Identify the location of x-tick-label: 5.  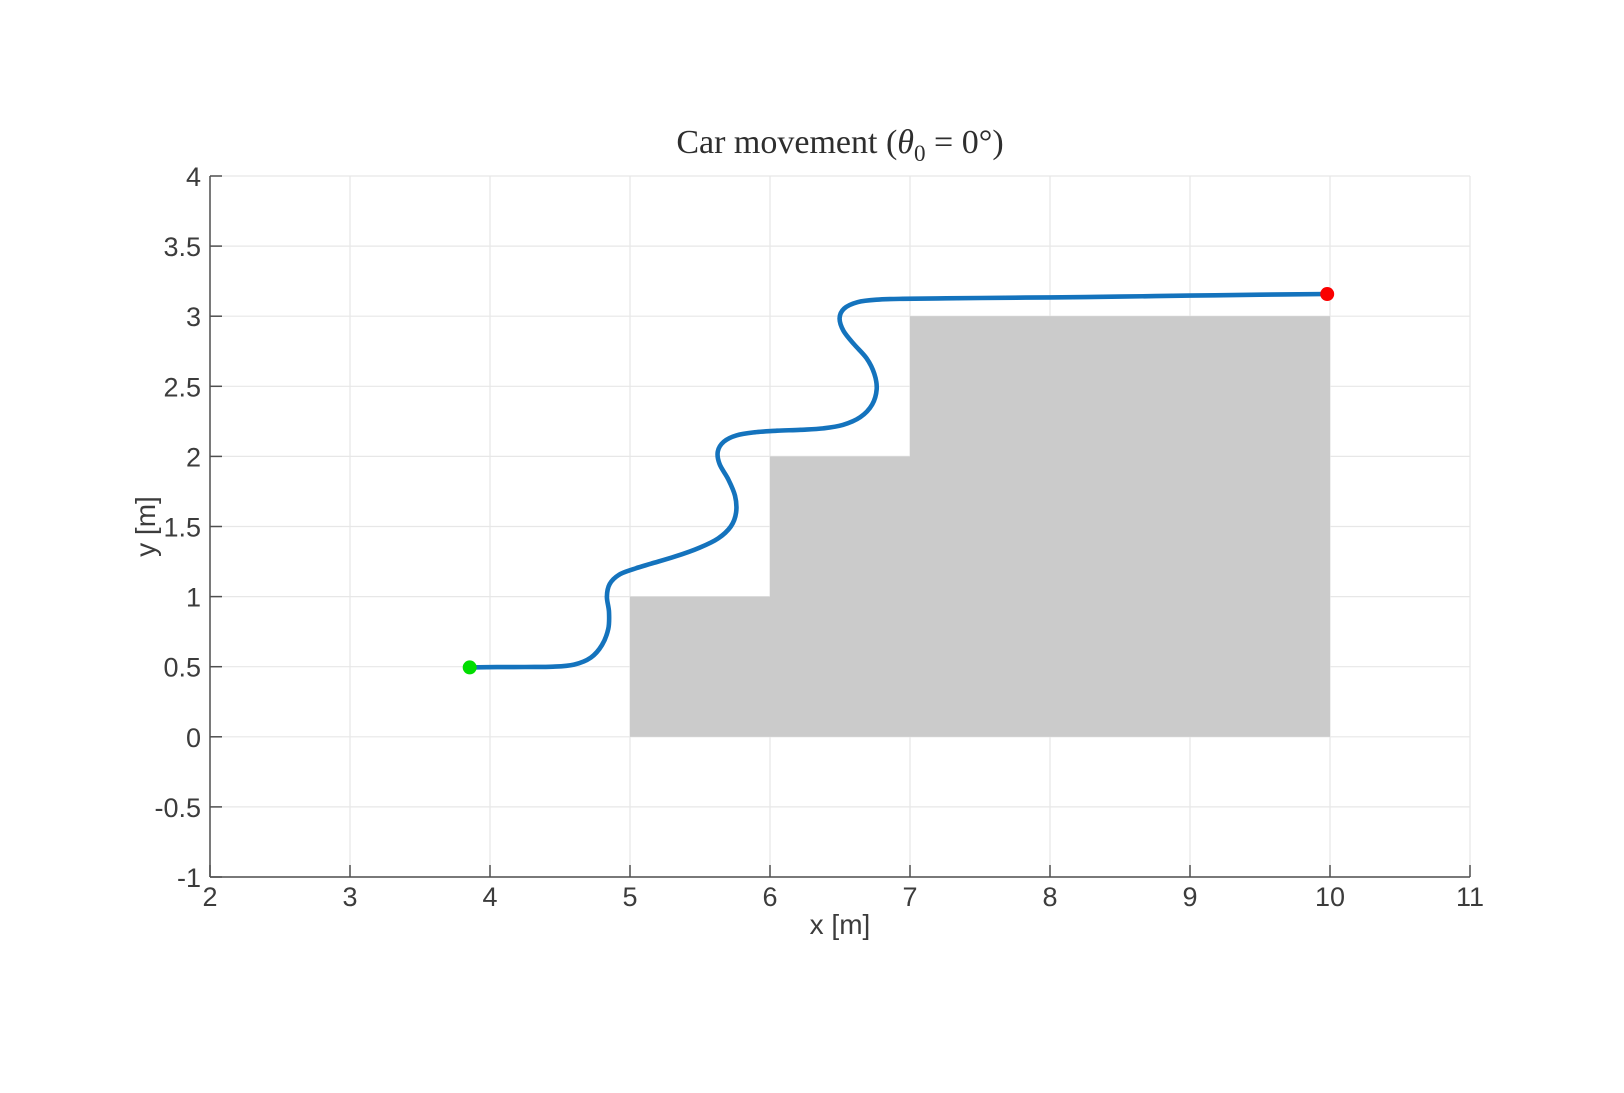
(629, 897).